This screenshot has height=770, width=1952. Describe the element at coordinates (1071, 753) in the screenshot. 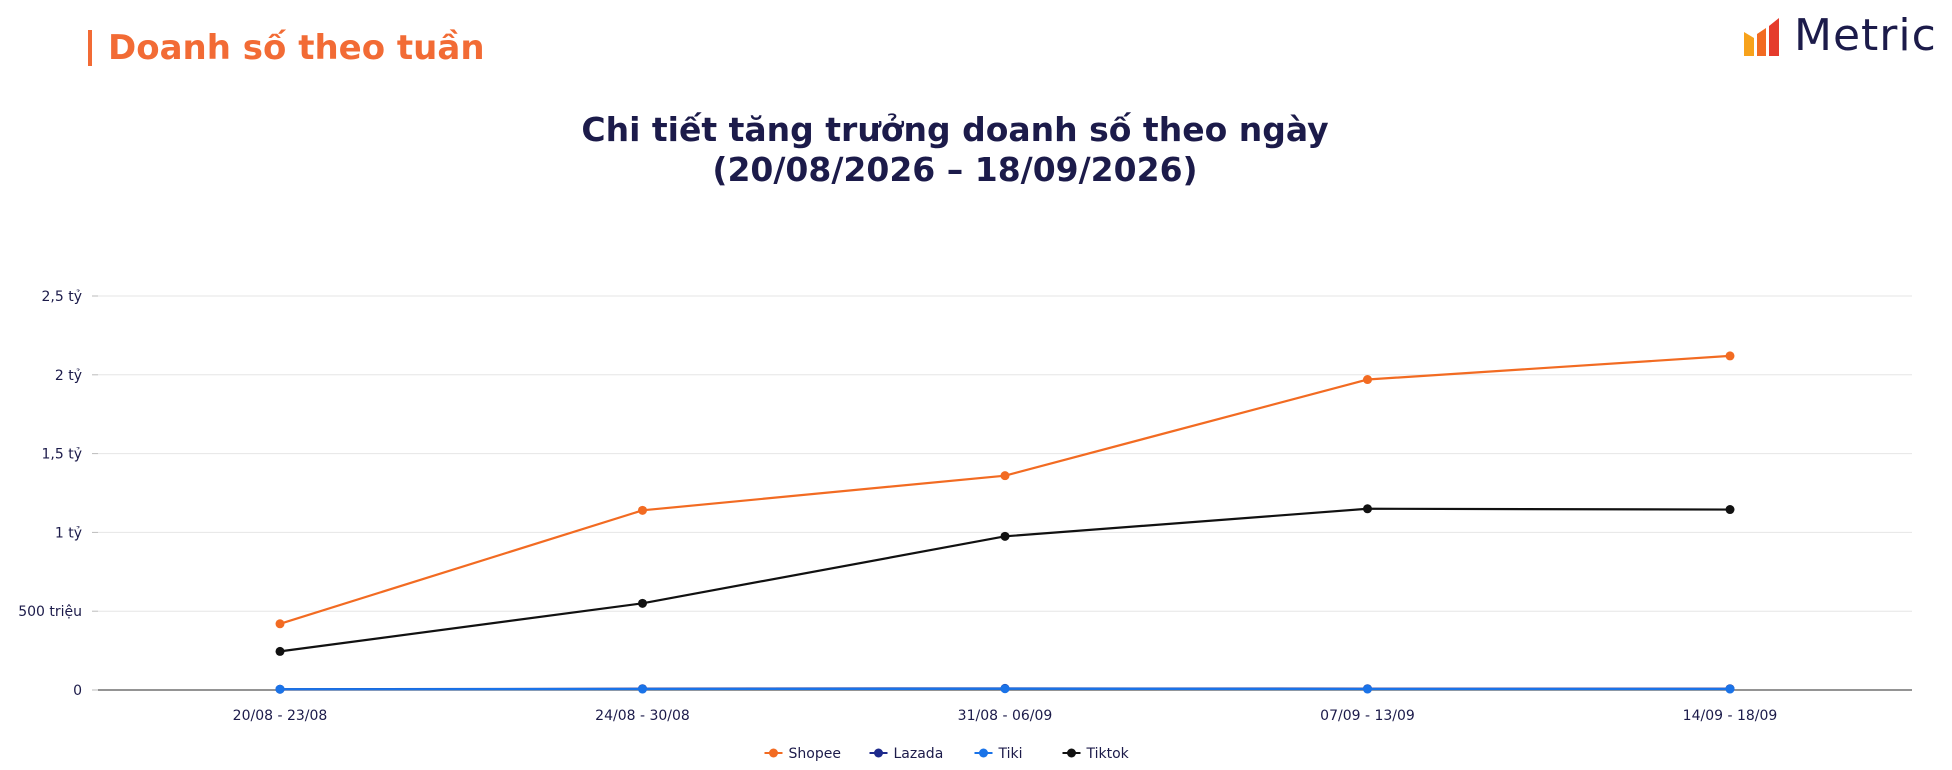

I see `legend-marker-tiktok` at that location.